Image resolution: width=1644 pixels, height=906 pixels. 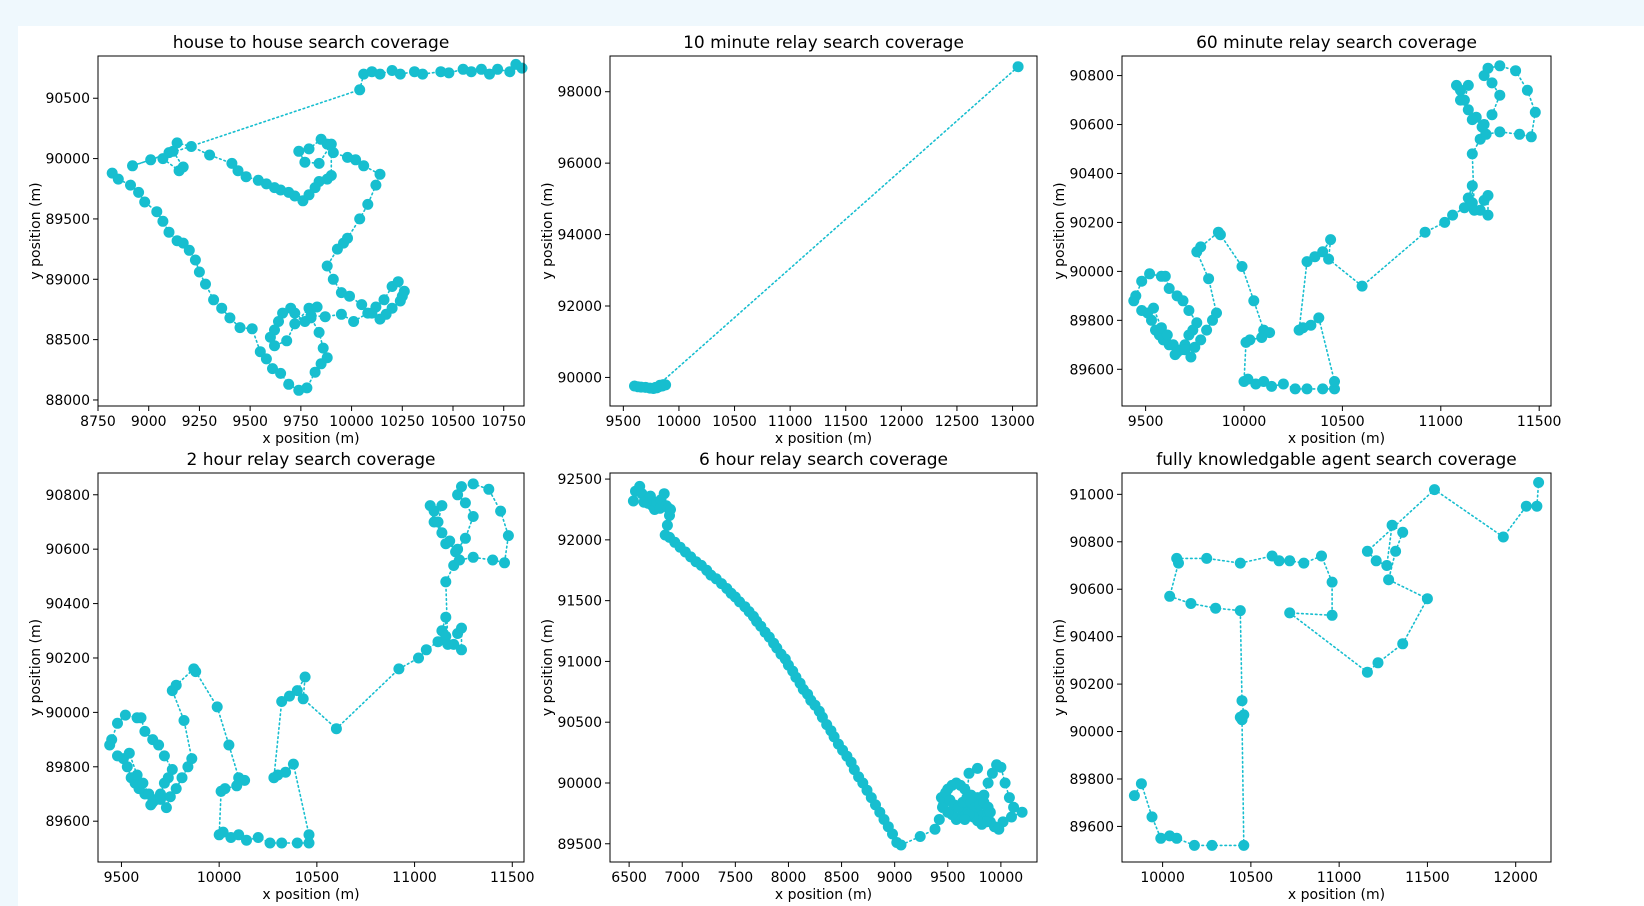 I want to click on y-tick-label: 92500, so click(x=579, y=480).